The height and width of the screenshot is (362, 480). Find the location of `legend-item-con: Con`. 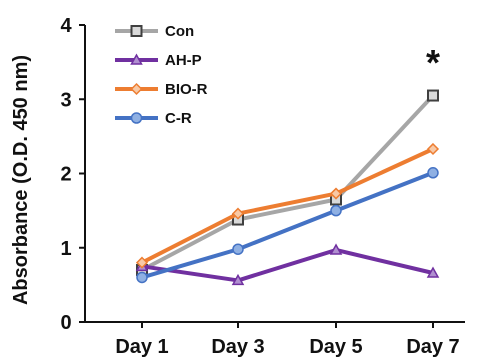

legend-item-con: Con is located at coordinates (154, 31).